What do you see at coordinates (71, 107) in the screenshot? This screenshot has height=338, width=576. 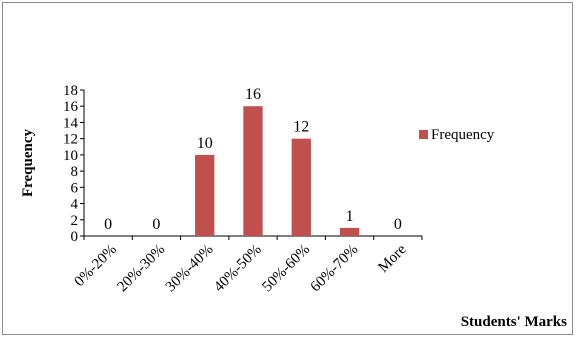 I see `y-tick-label: 16` at bounding box center [71, 107].